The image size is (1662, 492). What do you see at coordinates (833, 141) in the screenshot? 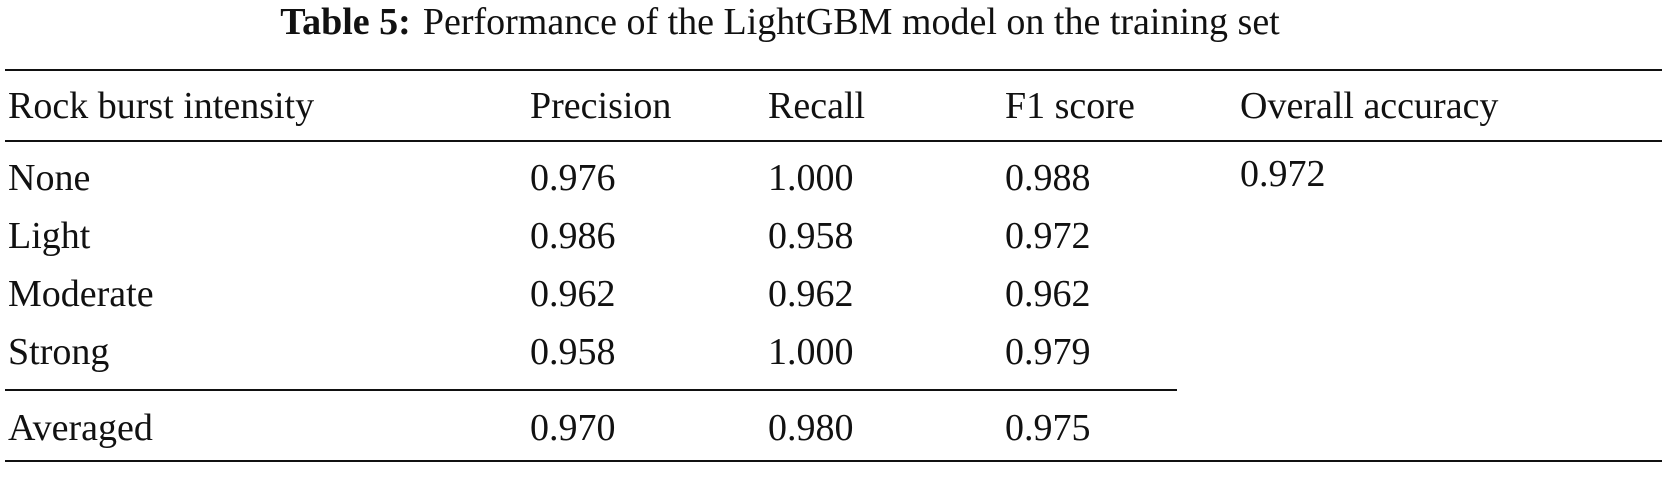
I see `header-rule` at bounding box center [833, 141].